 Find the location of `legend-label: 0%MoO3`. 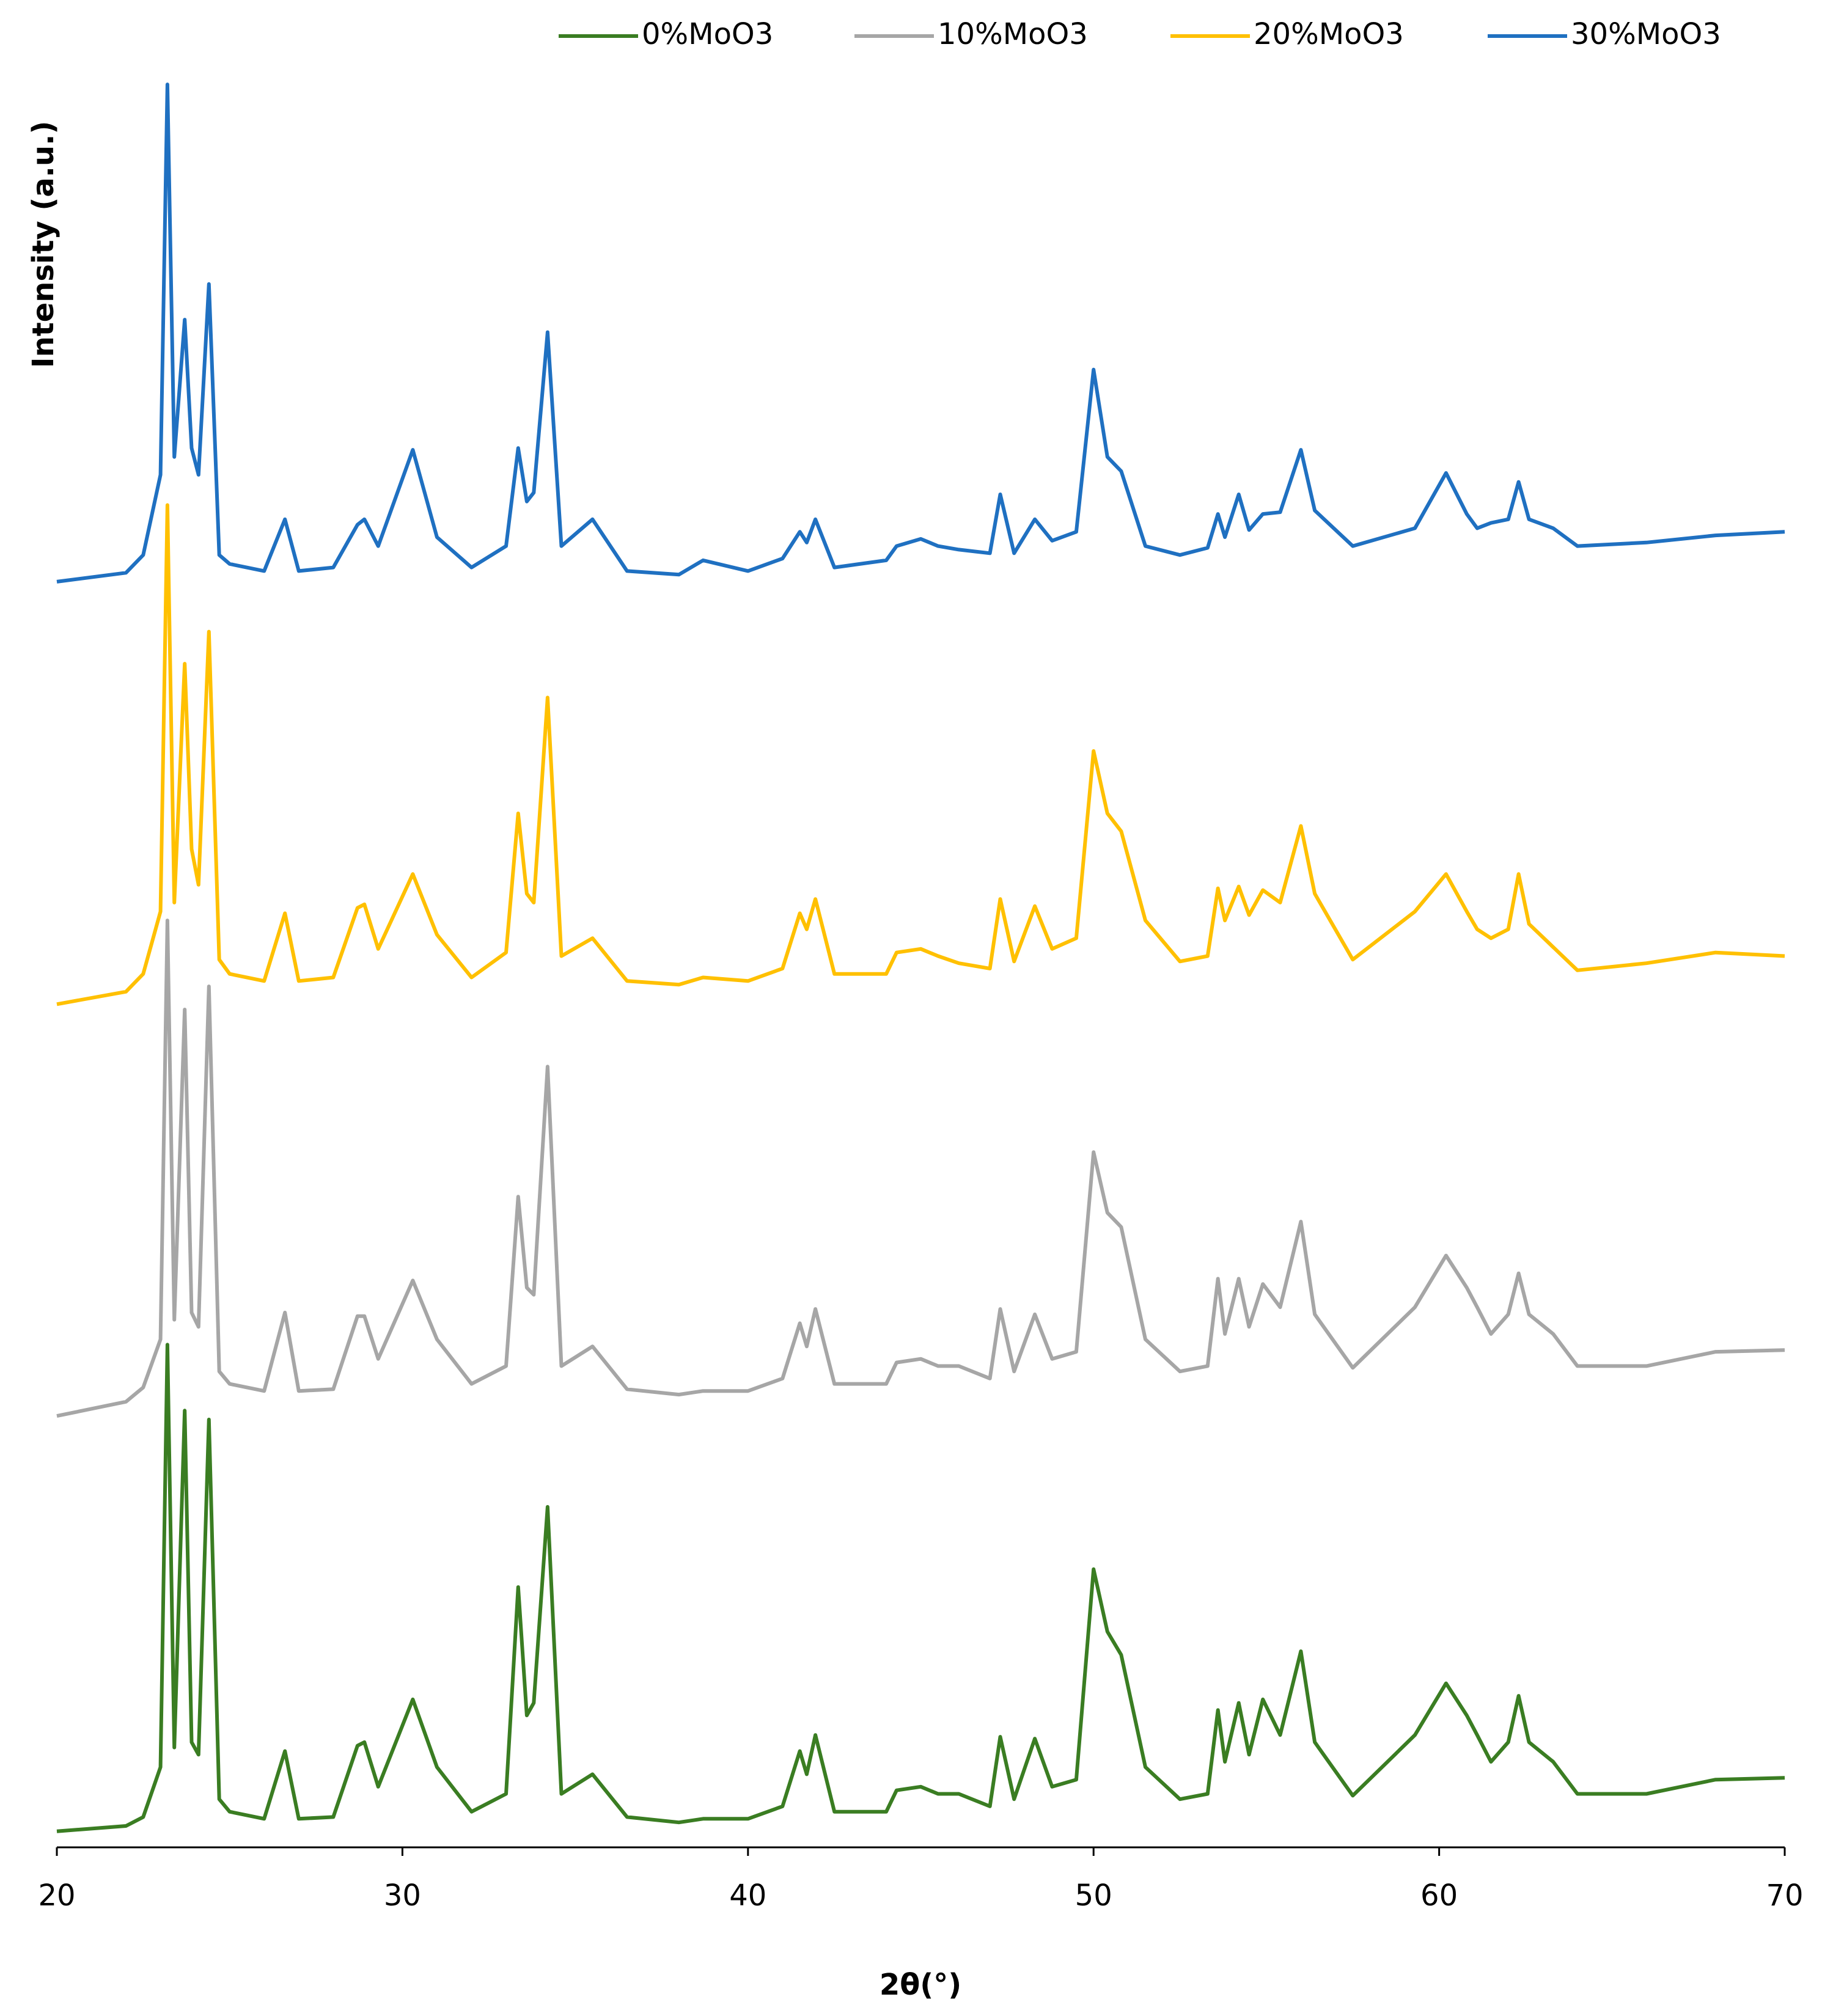

legend-label: 0%MoO3 is located at coordinates (707, 34).